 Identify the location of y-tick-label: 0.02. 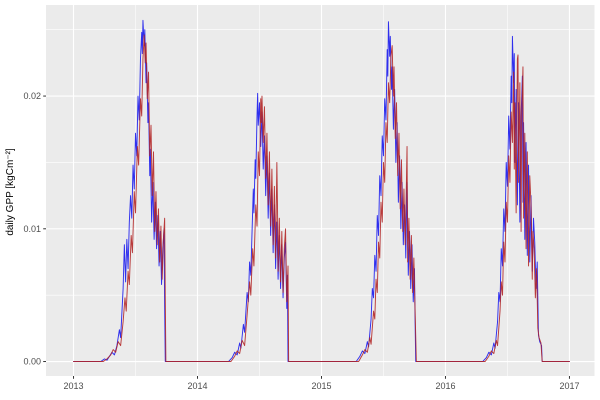
(32, 96).